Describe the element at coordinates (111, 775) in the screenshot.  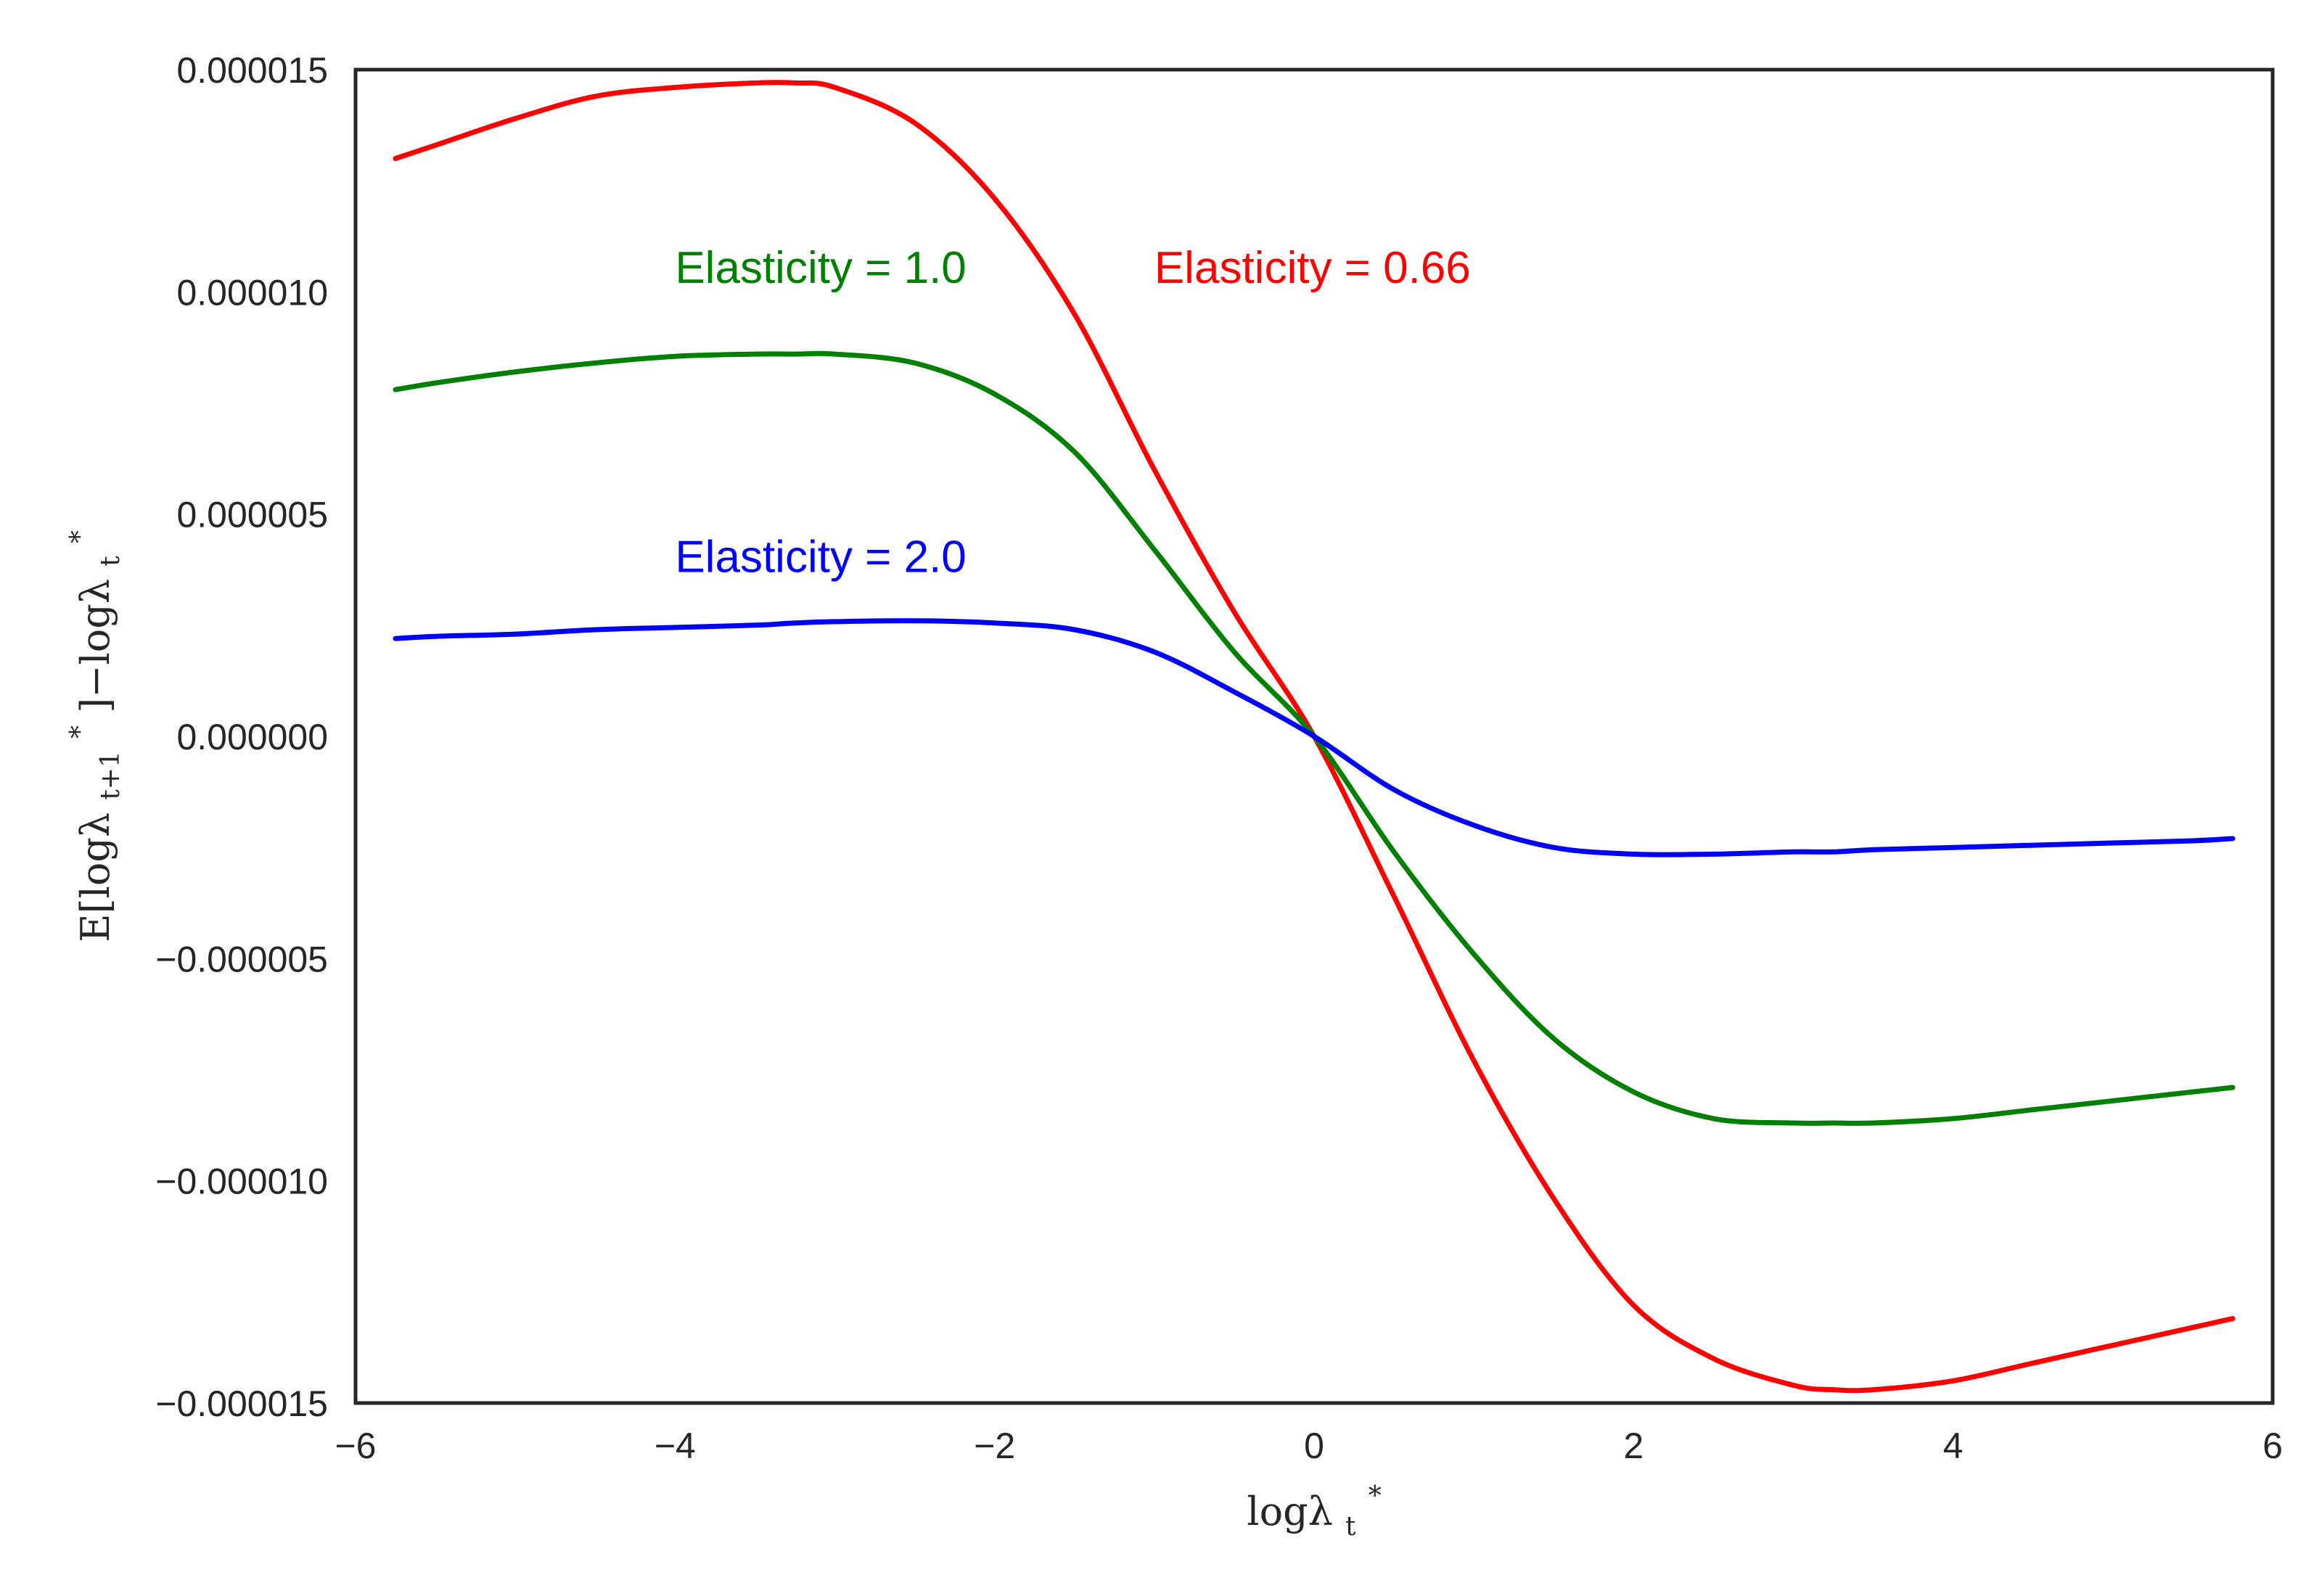
I see `y-axis-label-sub: t+1` at that location.